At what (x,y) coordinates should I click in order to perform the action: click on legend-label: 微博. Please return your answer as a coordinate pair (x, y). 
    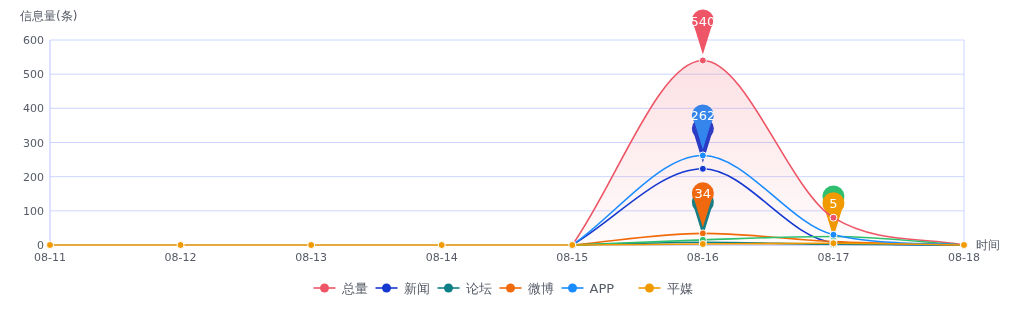
    Looking at the image, I should click on (540, 288).